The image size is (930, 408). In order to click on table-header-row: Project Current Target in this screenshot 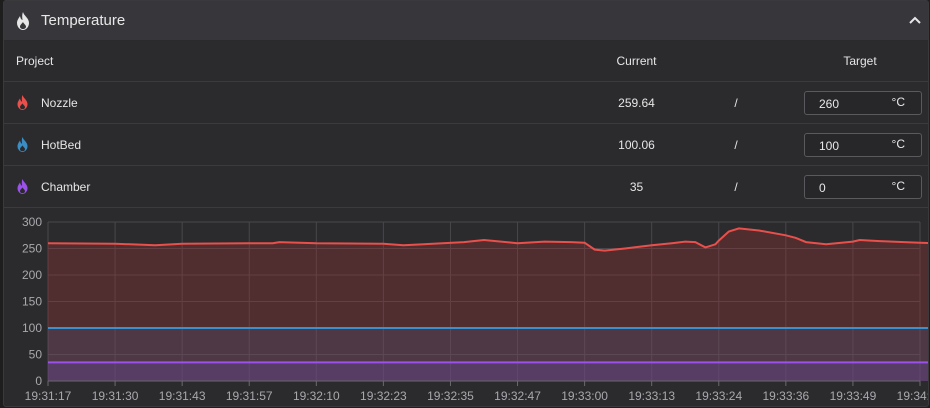, I will do `click(466, 61)`.